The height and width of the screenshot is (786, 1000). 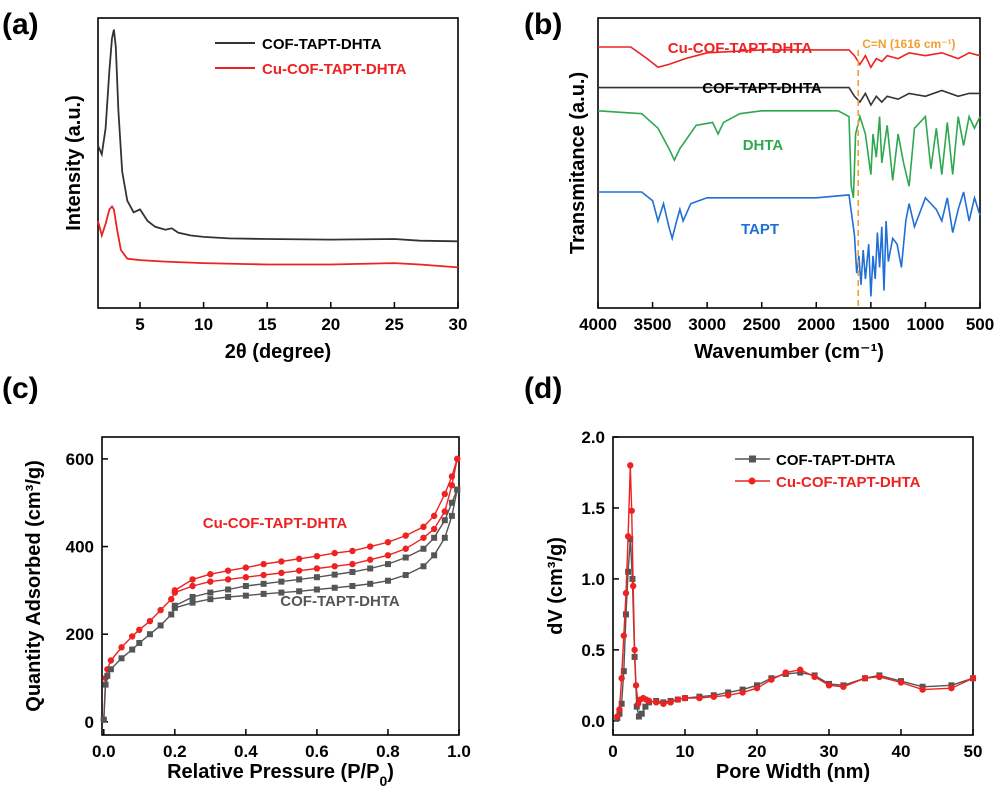 I want to click on y-tick-label: 0.0, so click(x=593, y=721).